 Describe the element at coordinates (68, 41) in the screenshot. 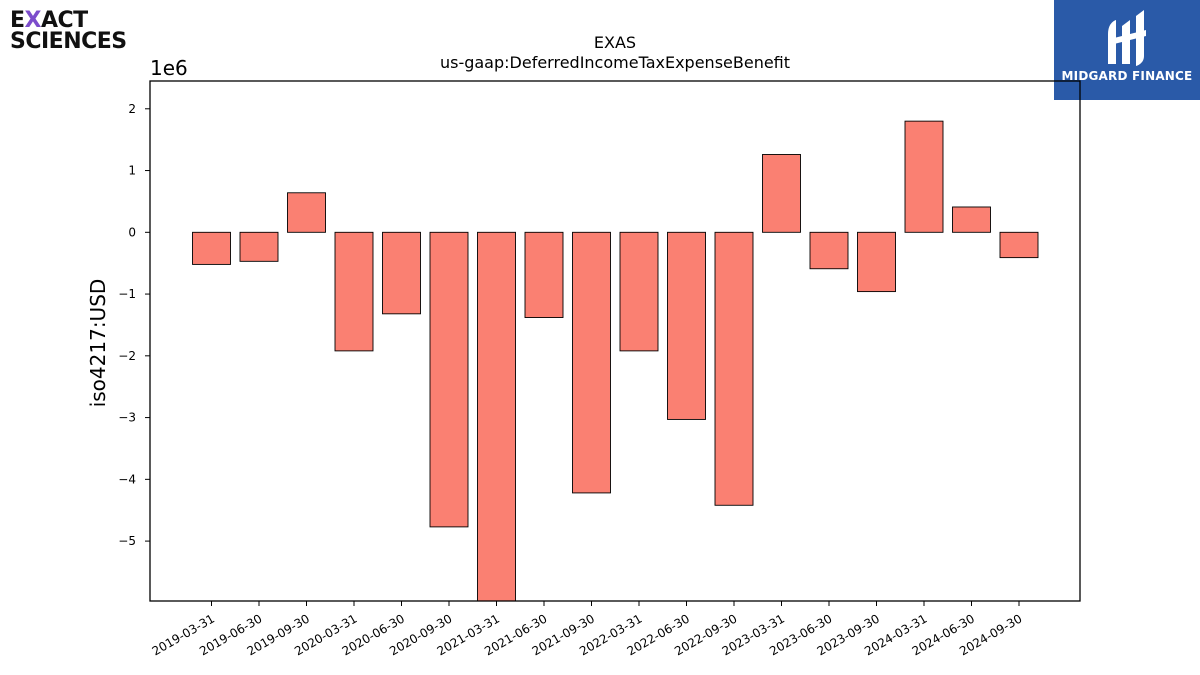

I see `logo-line-2: SCIENCES` at that location.